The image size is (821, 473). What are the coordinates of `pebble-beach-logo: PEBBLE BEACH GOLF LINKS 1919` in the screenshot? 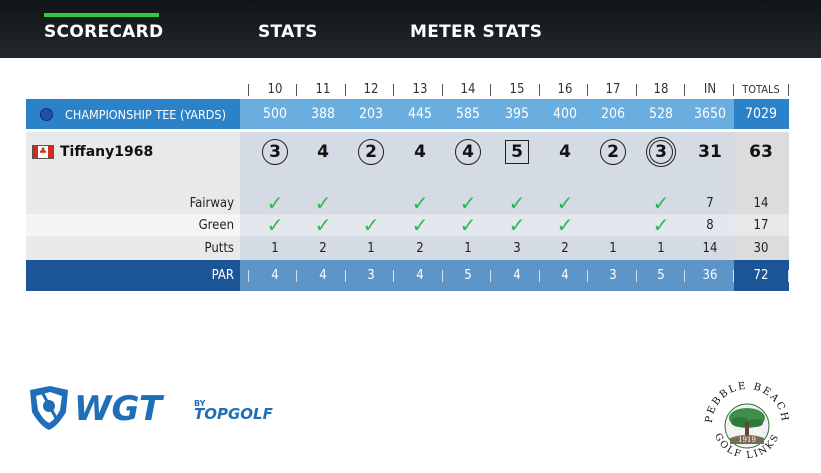 It's located at (747, 424).